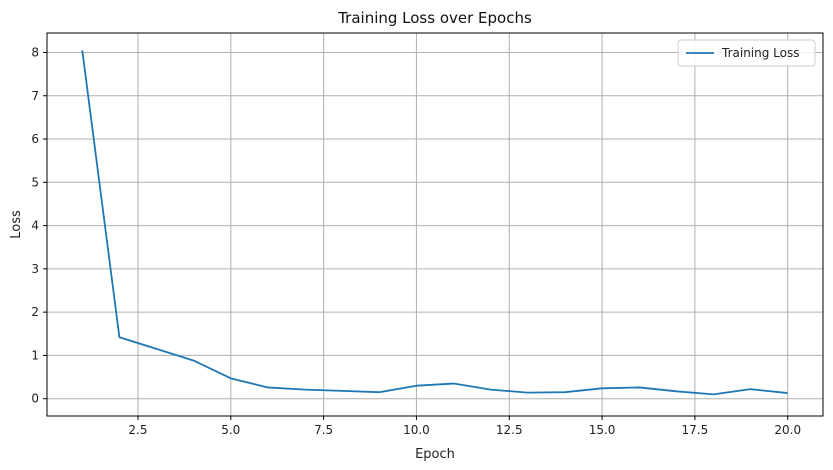  Describe the element at coordinates (230, 430) in the screenshot. I see `x-tick-label: 5.0` at that location.